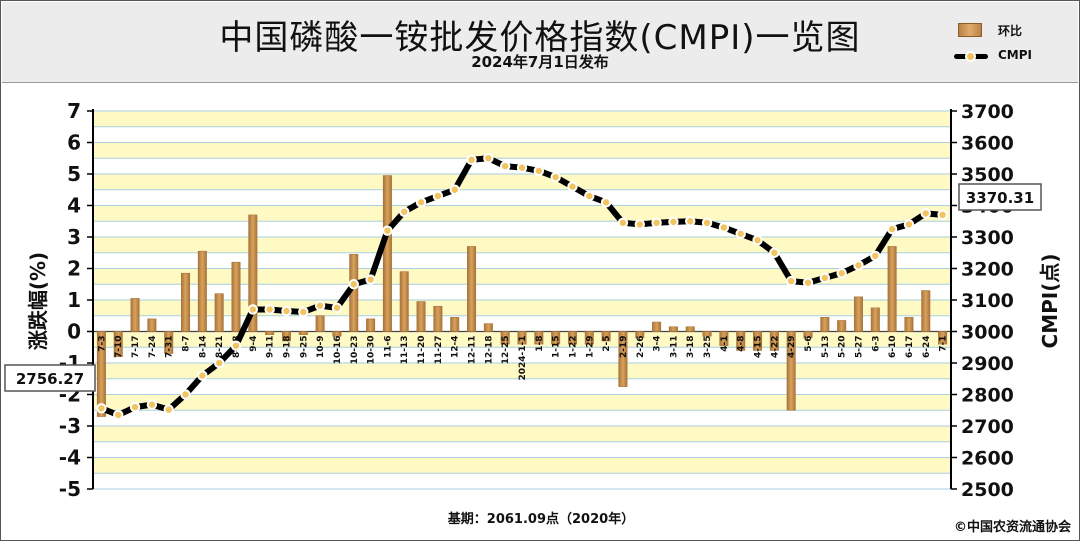  Describe the element at coordinates (1010, 31) in the screenshot. I see `legend-label-bar: 环比` at that location.